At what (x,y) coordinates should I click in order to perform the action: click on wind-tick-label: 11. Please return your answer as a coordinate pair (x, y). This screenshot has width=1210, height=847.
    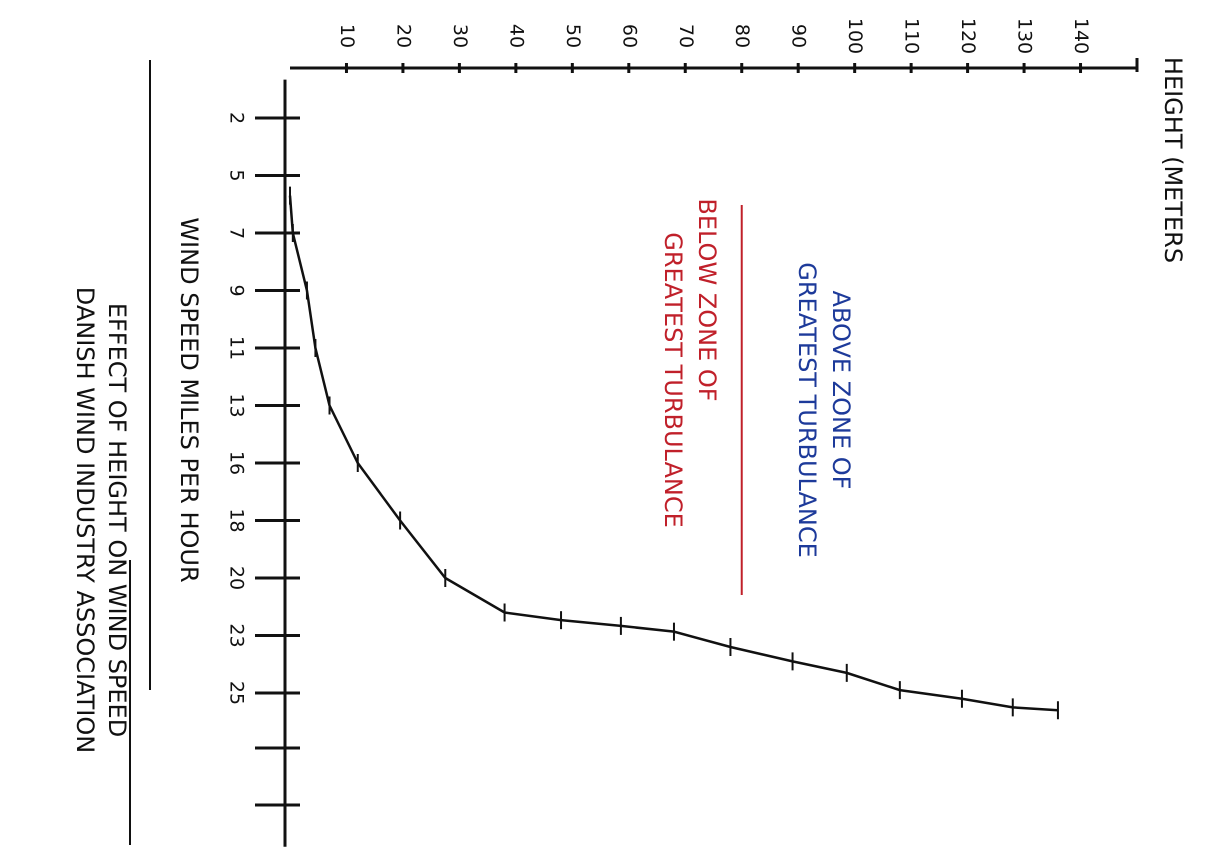
    Looking at the image, I should click on (237, 348).